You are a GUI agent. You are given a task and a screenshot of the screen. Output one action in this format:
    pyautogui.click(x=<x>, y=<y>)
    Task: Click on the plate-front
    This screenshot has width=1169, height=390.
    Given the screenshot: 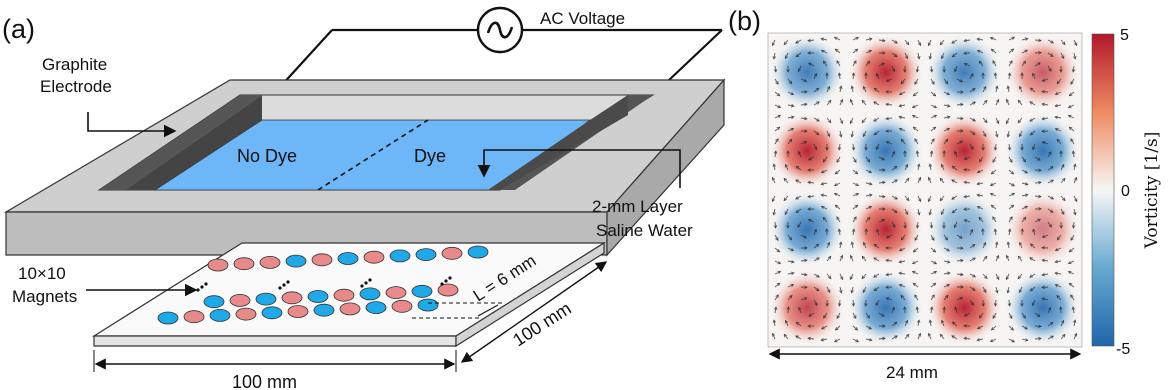 What is the action you would take?
    pyautogui.click(x=275, y=341)
    